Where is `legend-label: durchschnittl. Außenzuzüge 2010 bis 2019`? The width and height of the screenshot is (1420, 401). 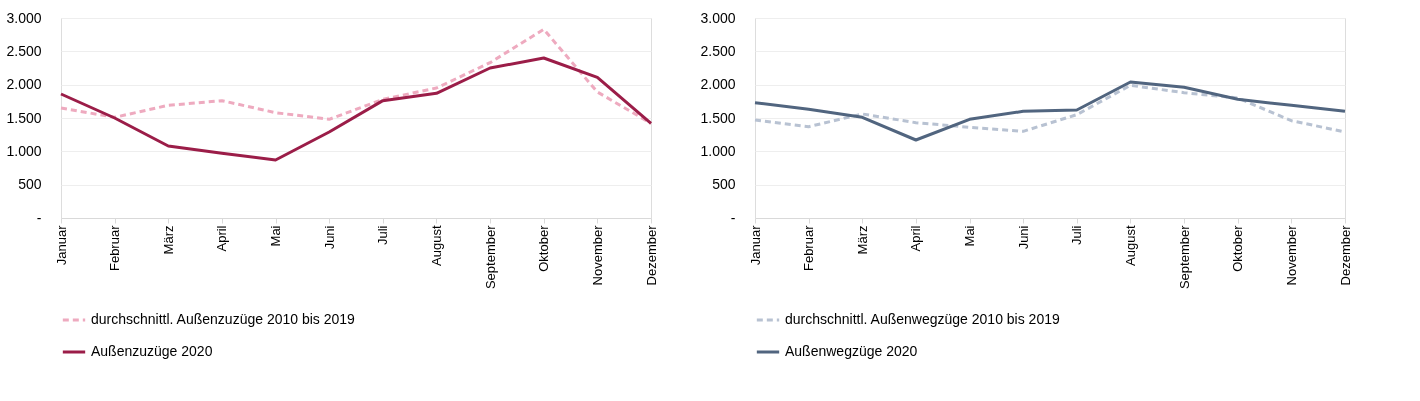 legend-label: durchschnittl. Außenzuzüge 2010 bis 2019 is located at coordinates (223, 319).